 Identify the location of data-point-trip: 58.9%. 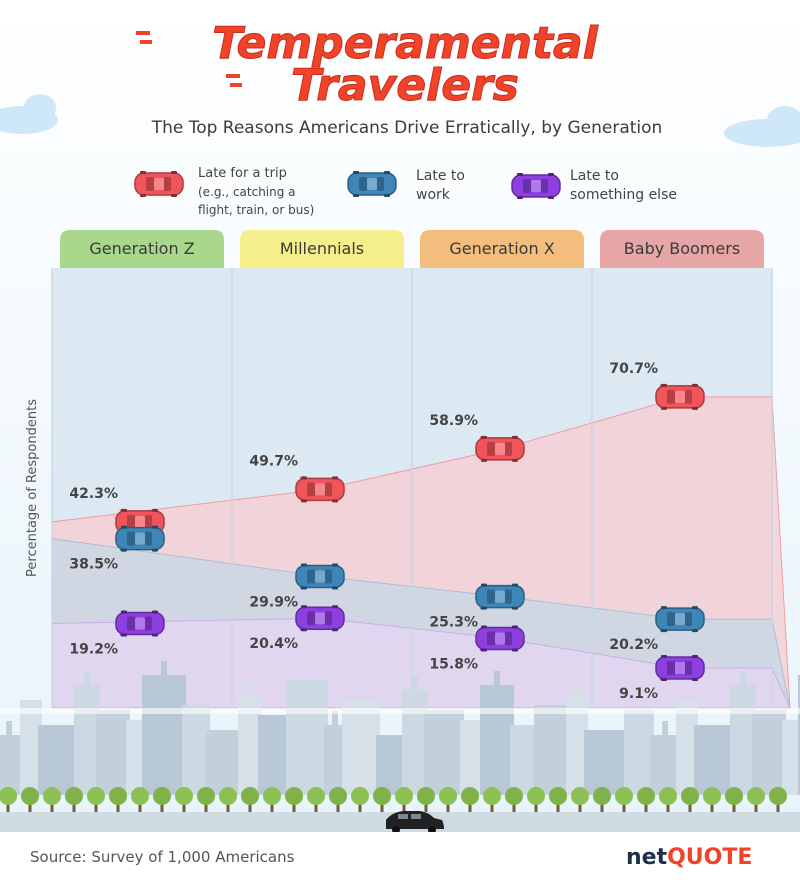
(477, 437).